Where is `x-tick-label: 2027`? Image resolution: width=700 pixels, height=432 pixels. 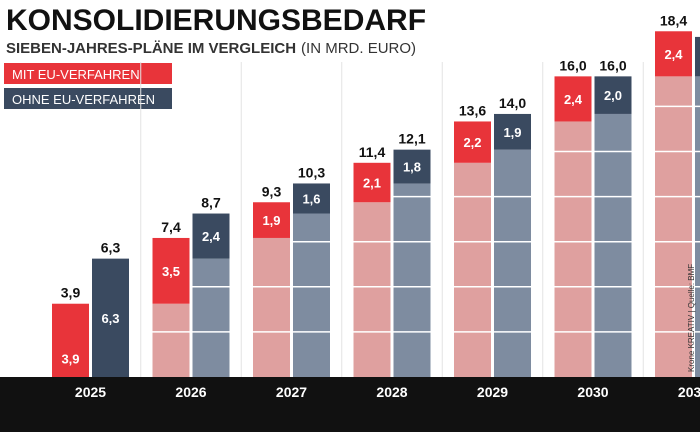
x-tick-label: 2027 is located at coordinates (291, 392).